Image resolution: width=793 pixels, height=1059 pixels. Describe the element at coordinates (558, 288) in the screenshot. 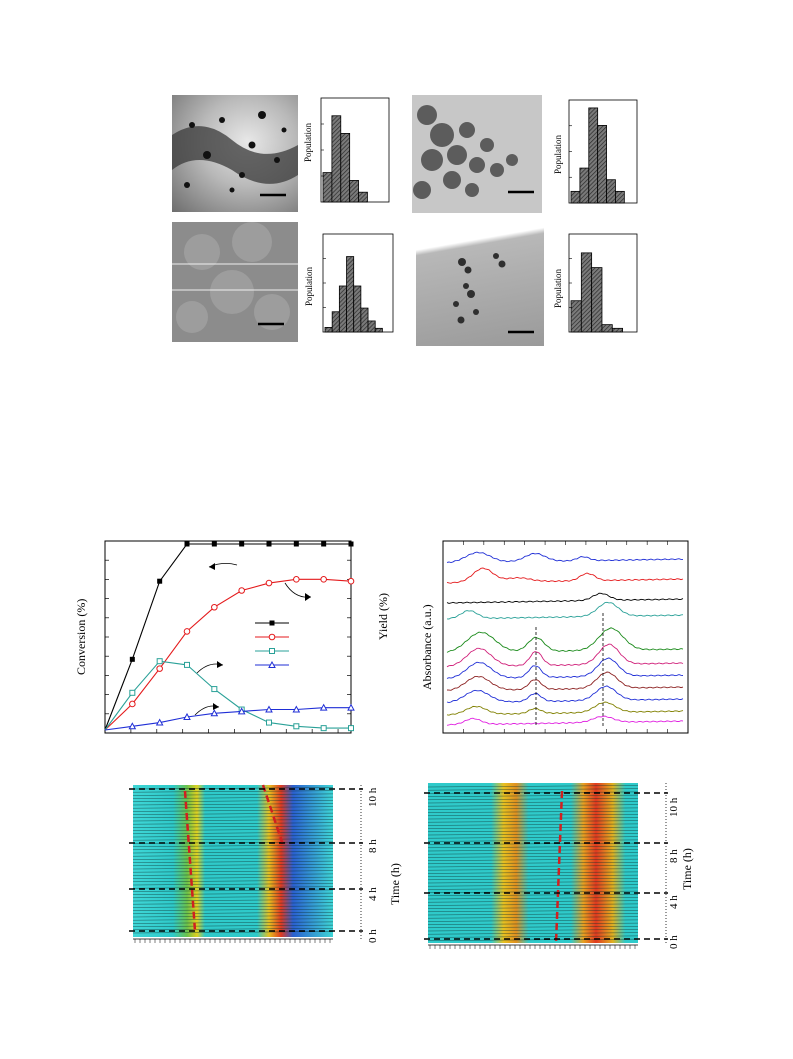

I see `histogram-d-ylabel: Population` at that location.